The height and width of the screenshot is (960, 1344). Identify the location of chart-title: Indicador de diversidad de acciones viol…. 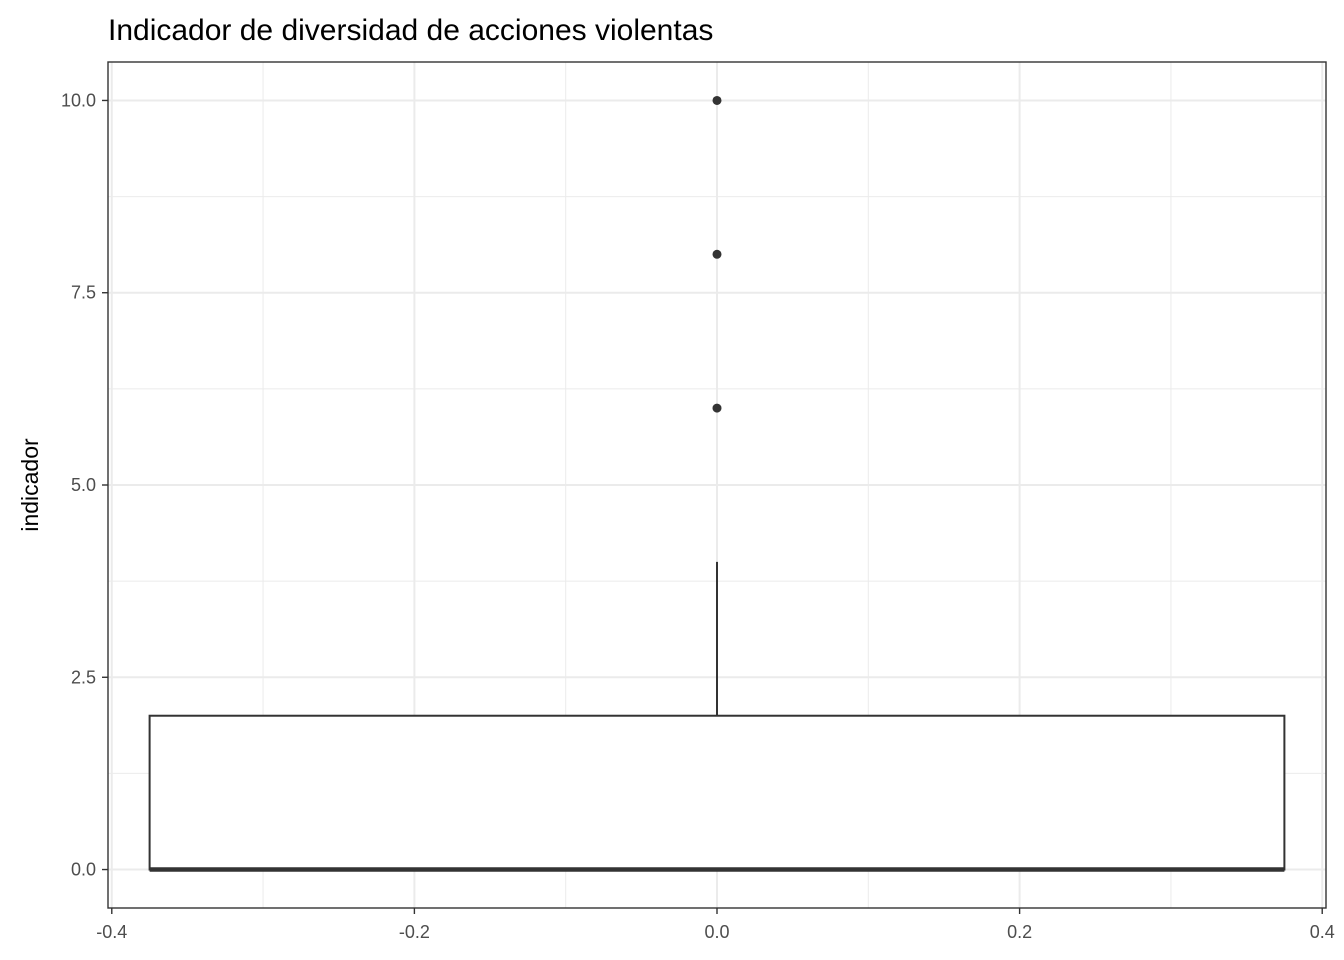
(410, 30).